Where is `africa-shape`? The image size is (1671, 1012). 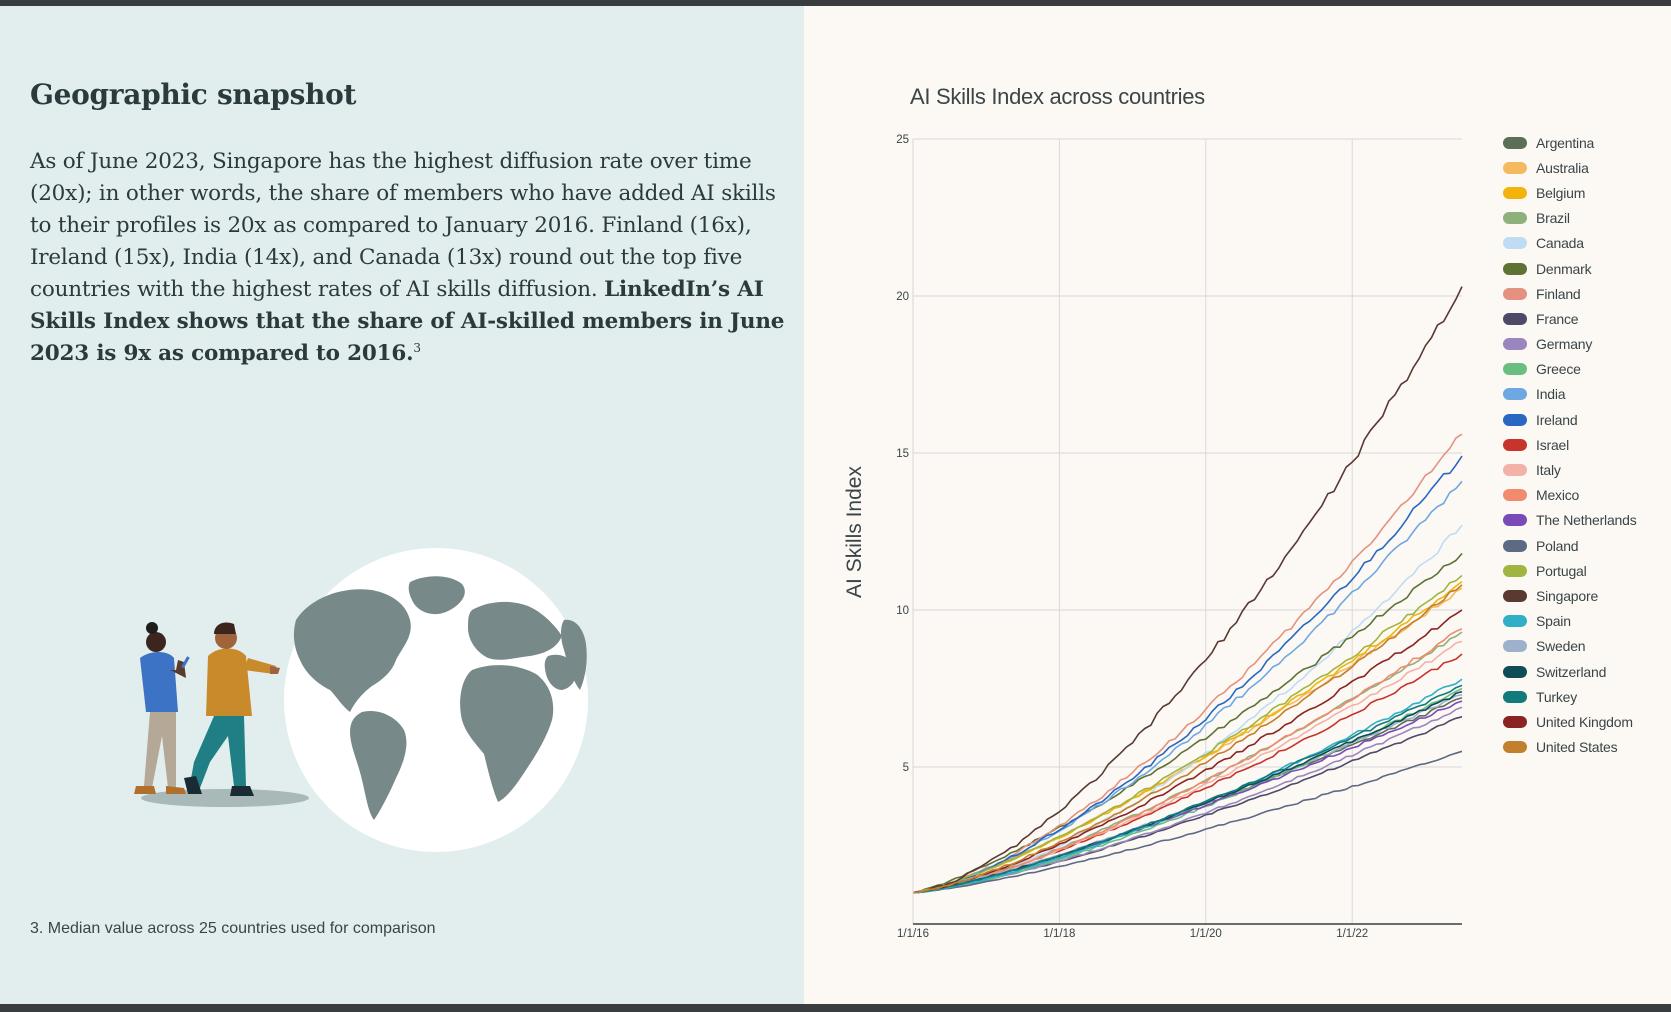
africa-shape is located at coordinates (507, 733).